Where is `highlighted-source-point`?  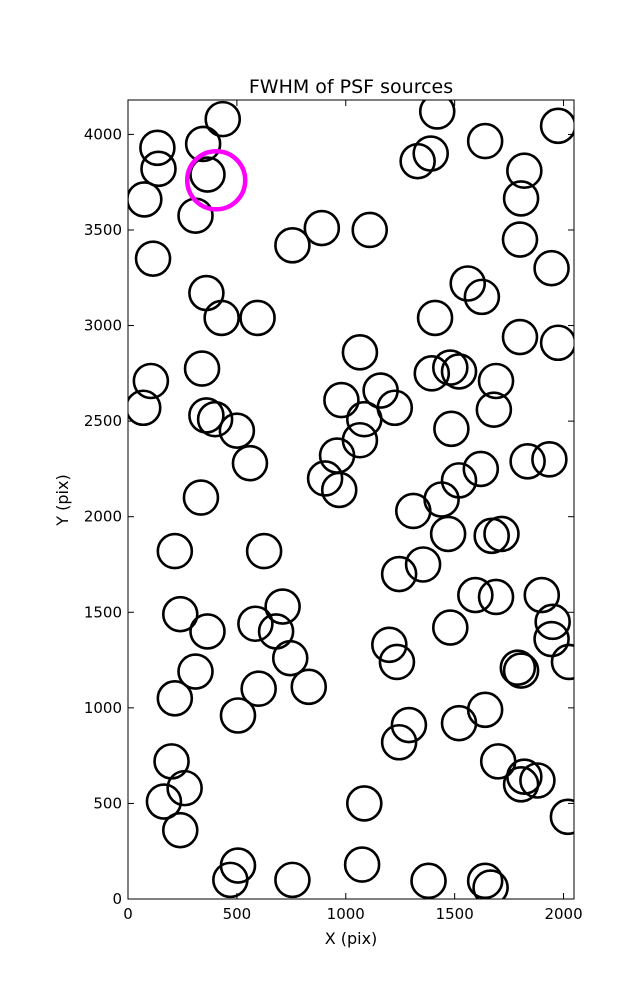 highlighted-source-point is located at coordinates (216, 180).